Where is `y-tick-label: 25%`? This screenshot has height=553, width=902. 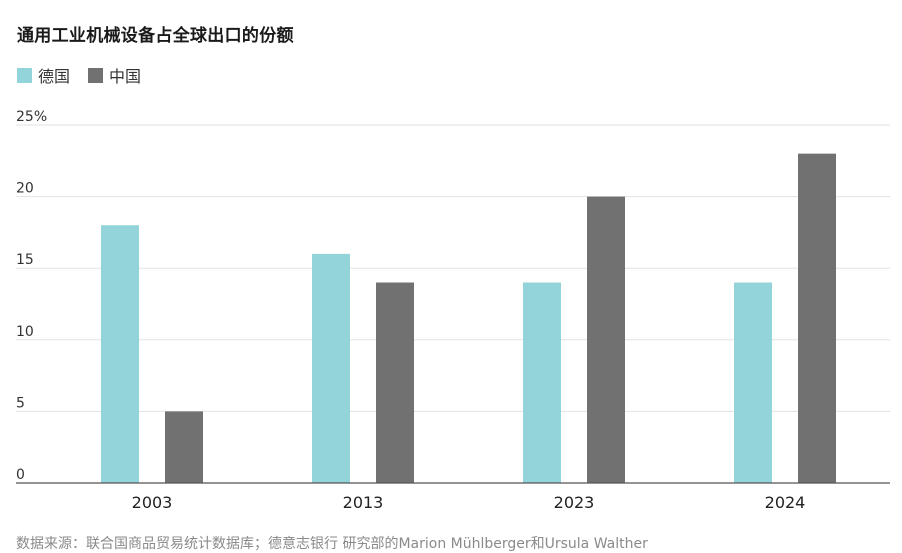
y-tick-label: 25% is located at coordinates (31, 117).